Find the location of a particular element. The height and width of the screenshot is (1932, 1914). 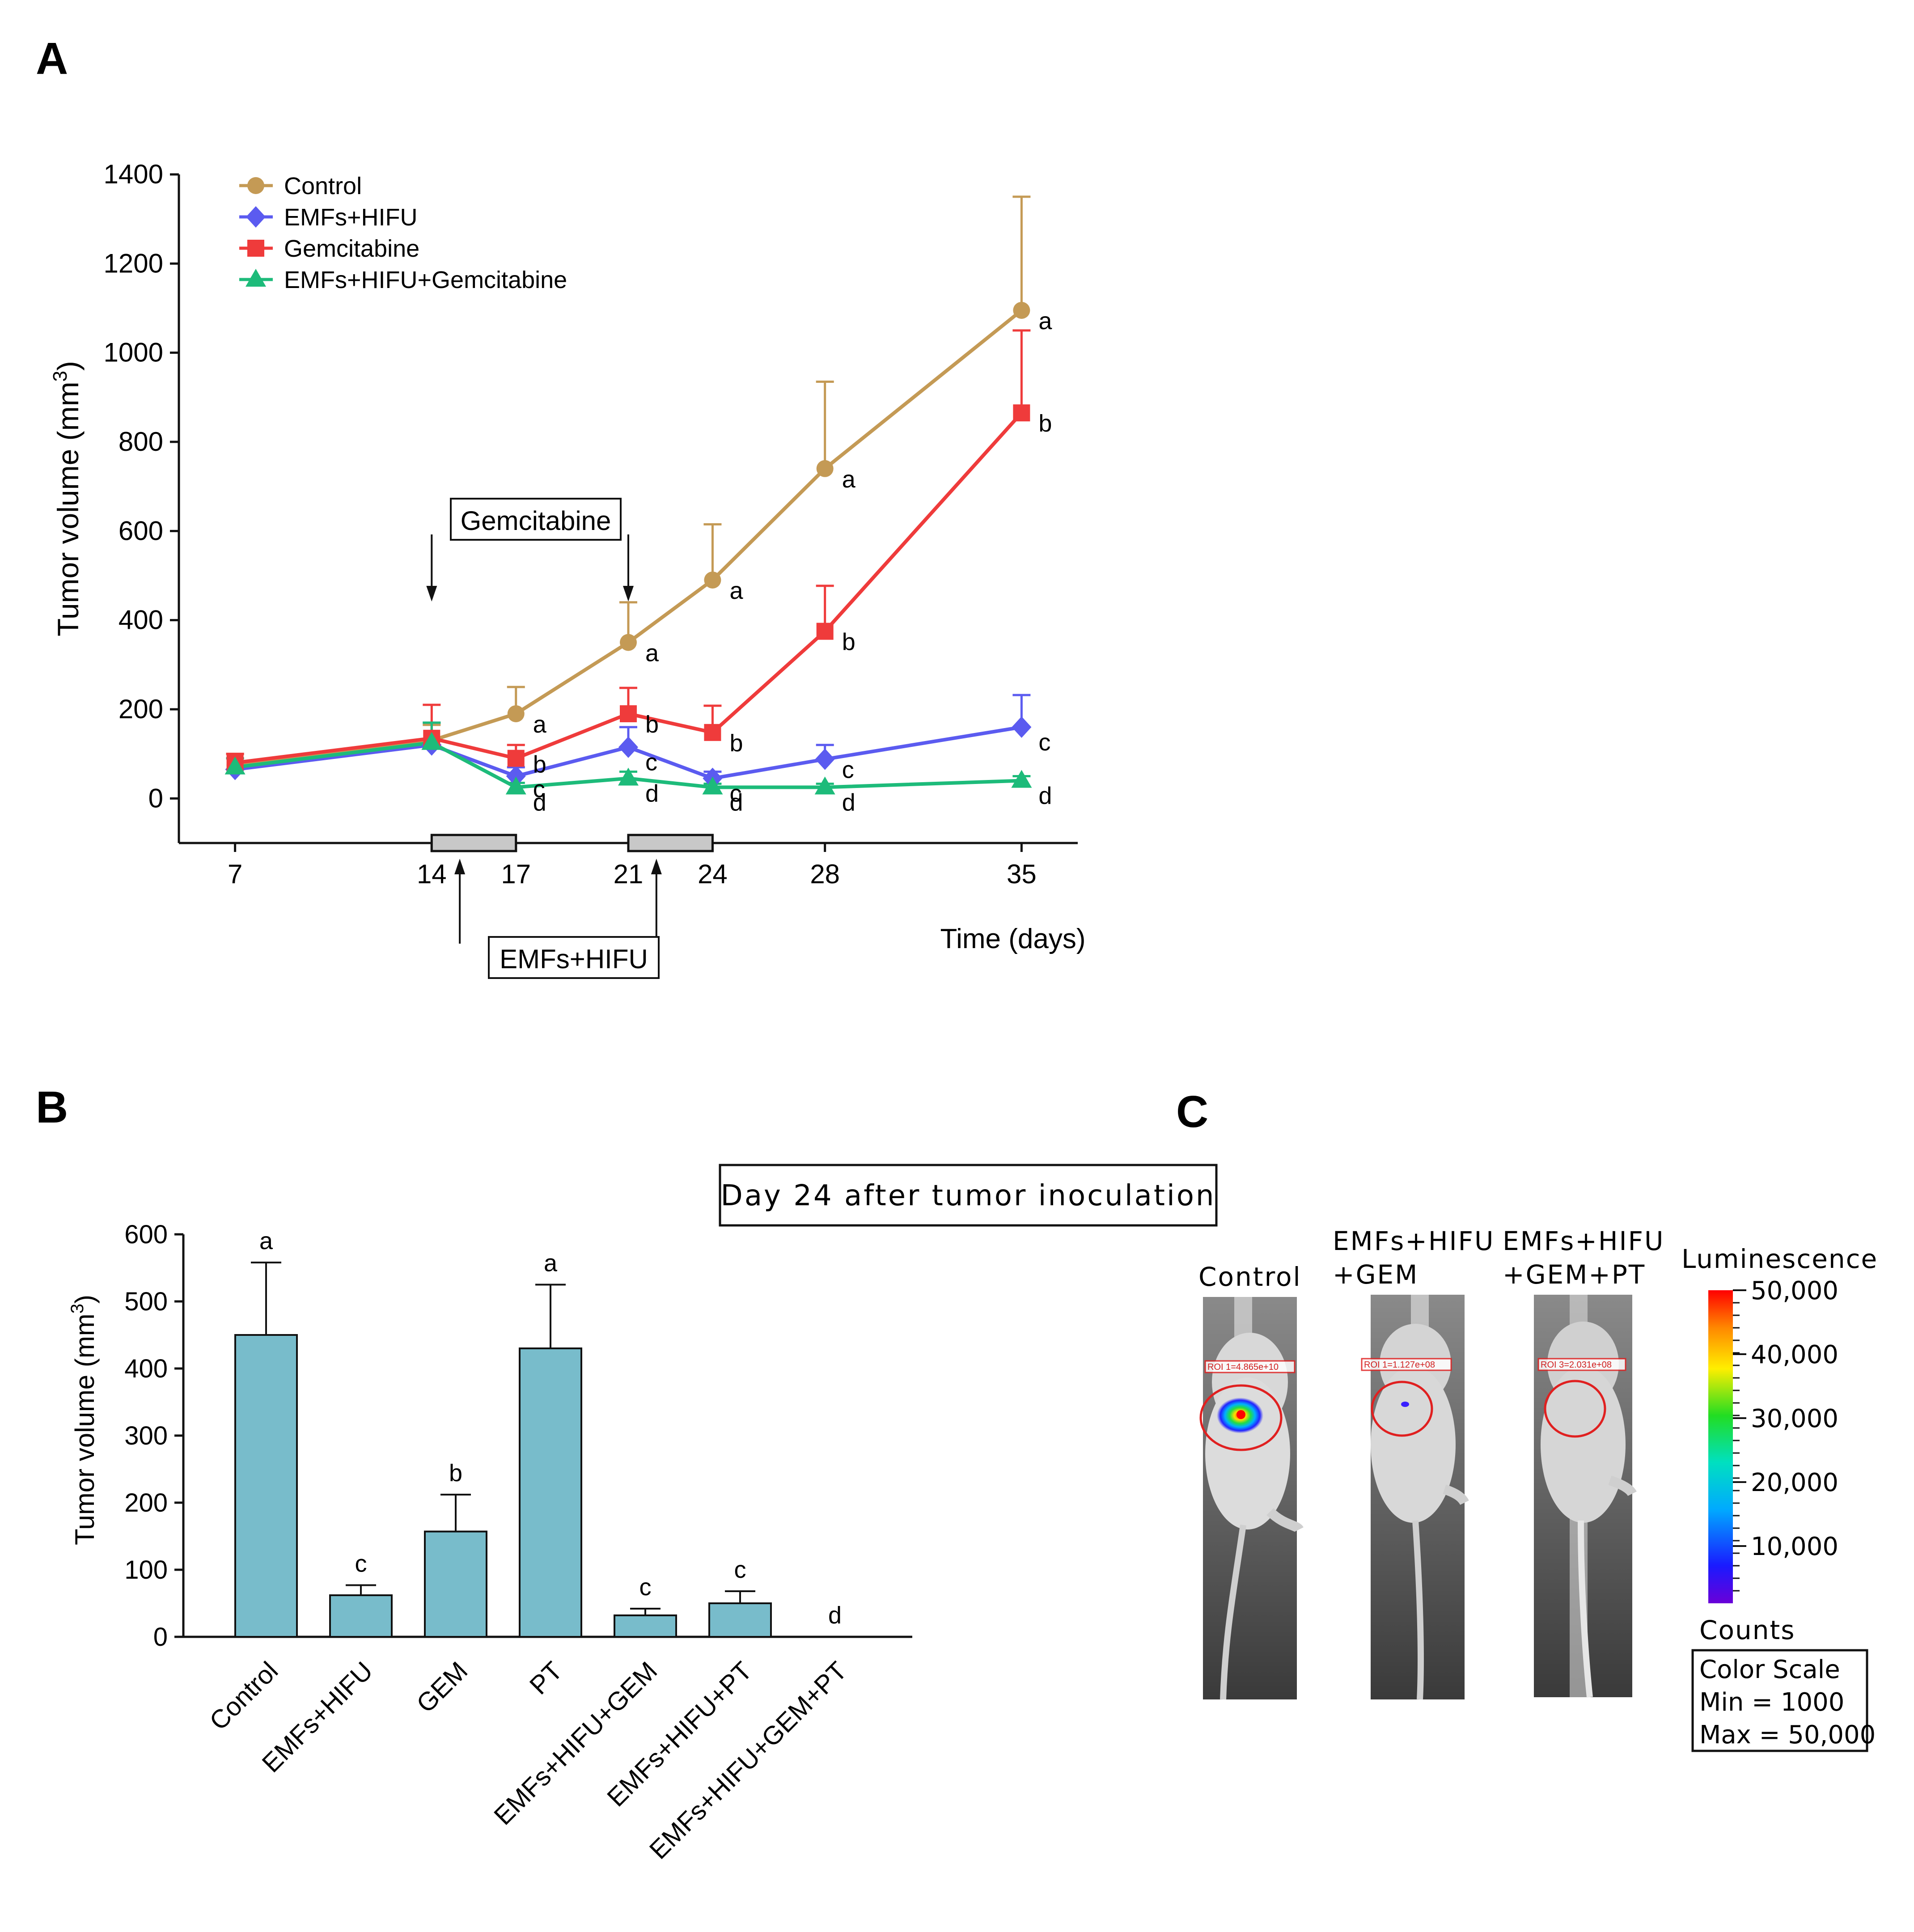

colorbar-gradient is located at coordinates (1720, 1446).